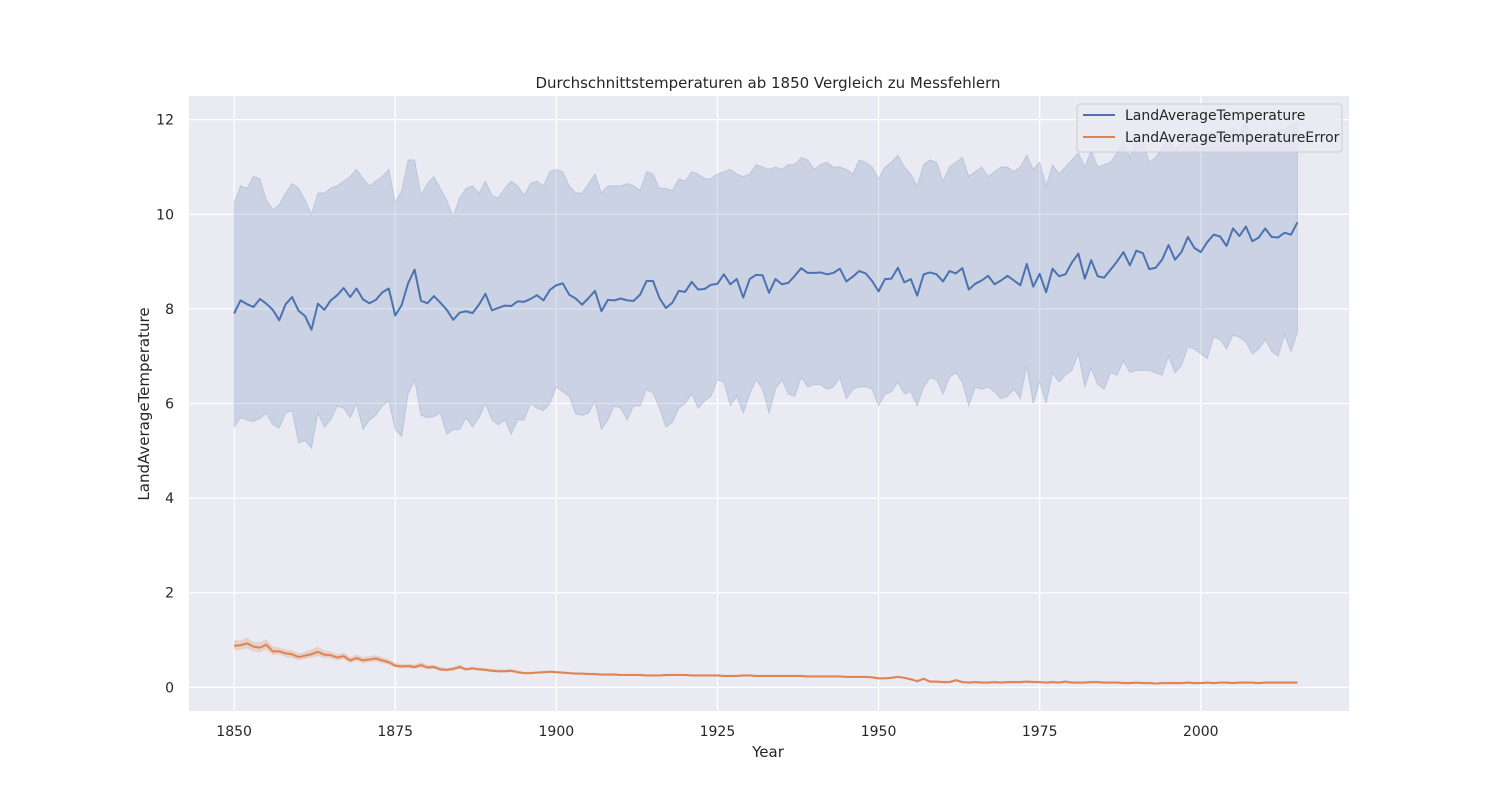  Describe the element at coordinates (395, 732) in the screenshot. I see `x-tick-label: 1875` at that location.